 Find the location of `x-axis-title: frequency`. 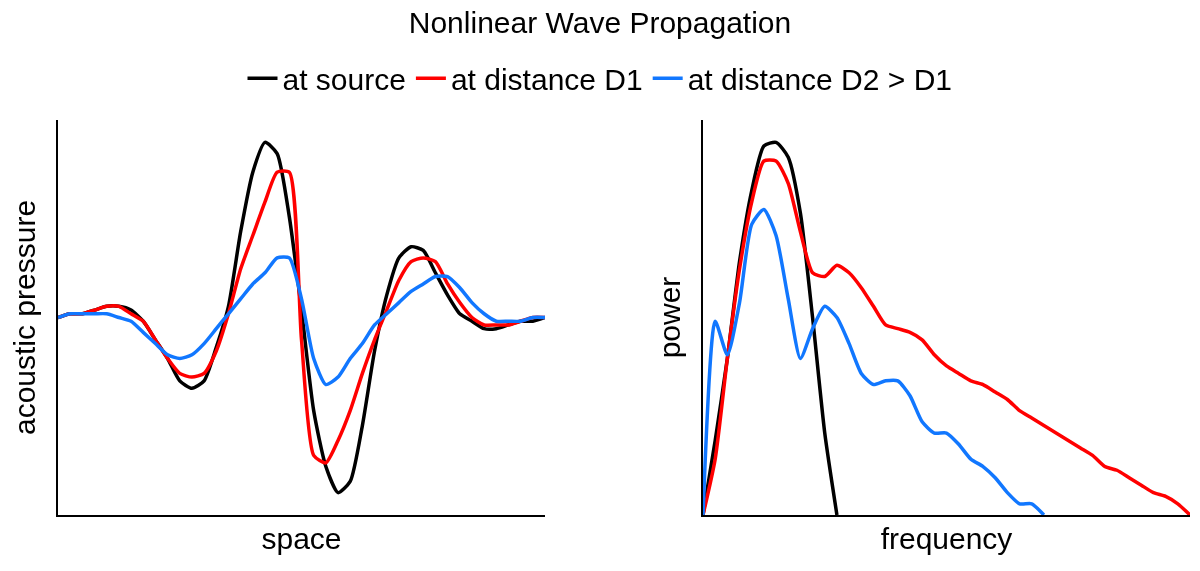

x-axis-title: frequency is located at coordinates (946, 538).